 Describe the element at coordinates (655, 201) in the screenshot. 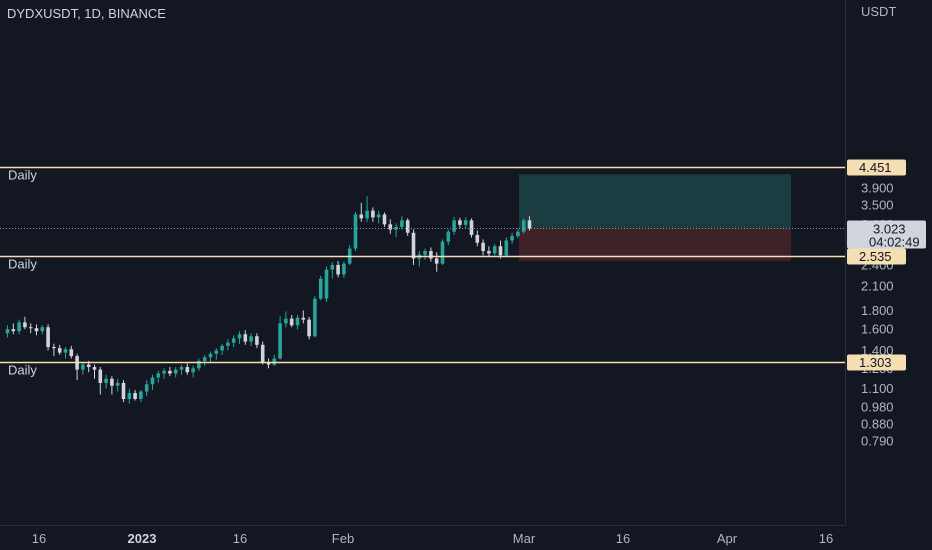

I see `target-zone` at that location.